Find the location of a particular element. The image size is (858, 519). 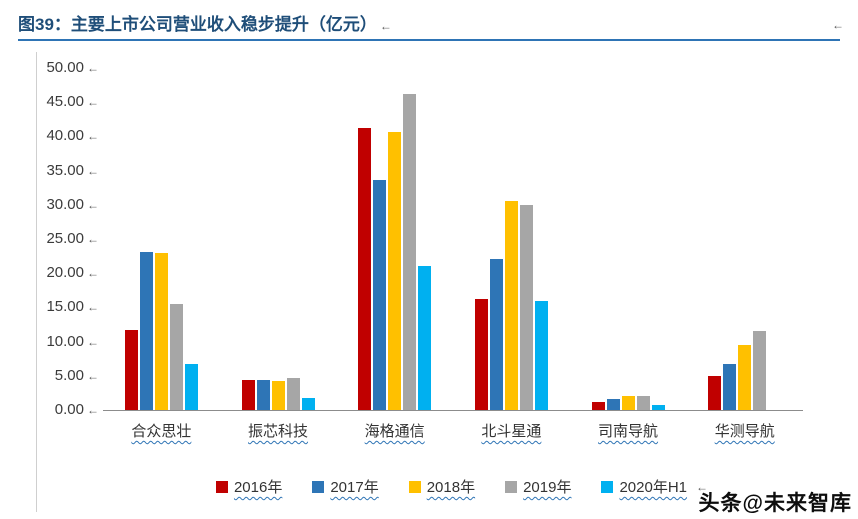

y-tick-label: 25.00 ← is located at coordinates (72, 239).